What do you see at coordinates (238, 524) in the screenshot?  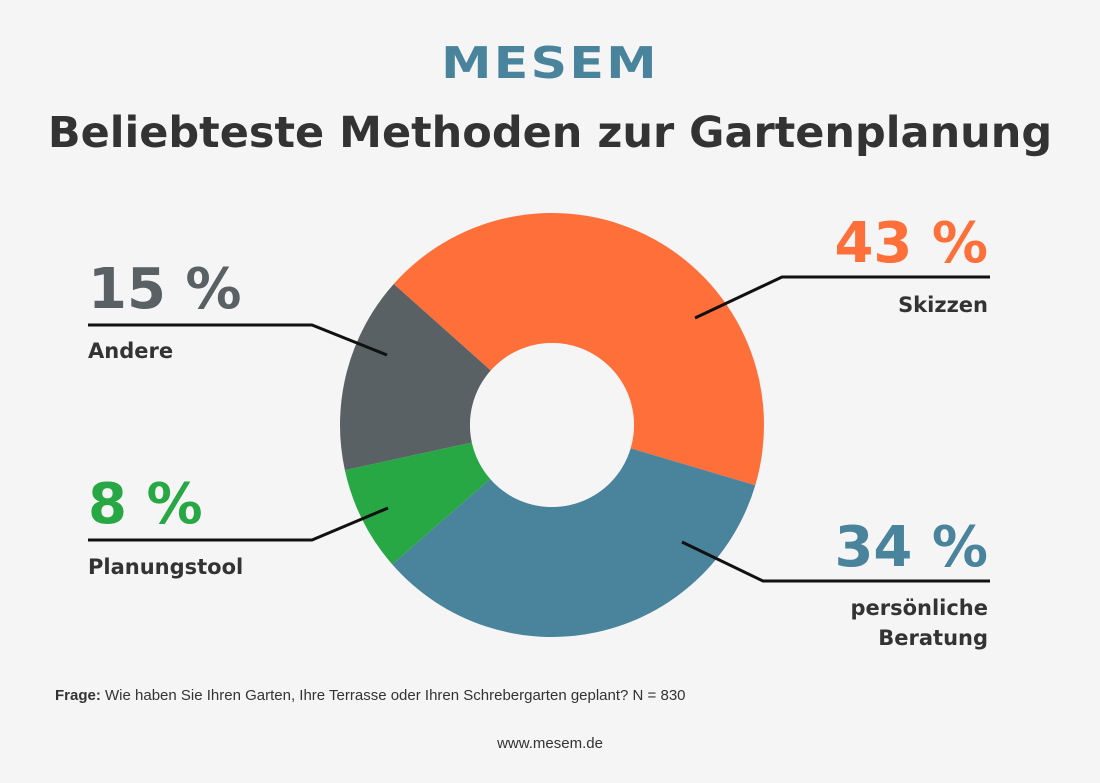 I see `leader-line-planungstool` at bounding box center [238, 524].